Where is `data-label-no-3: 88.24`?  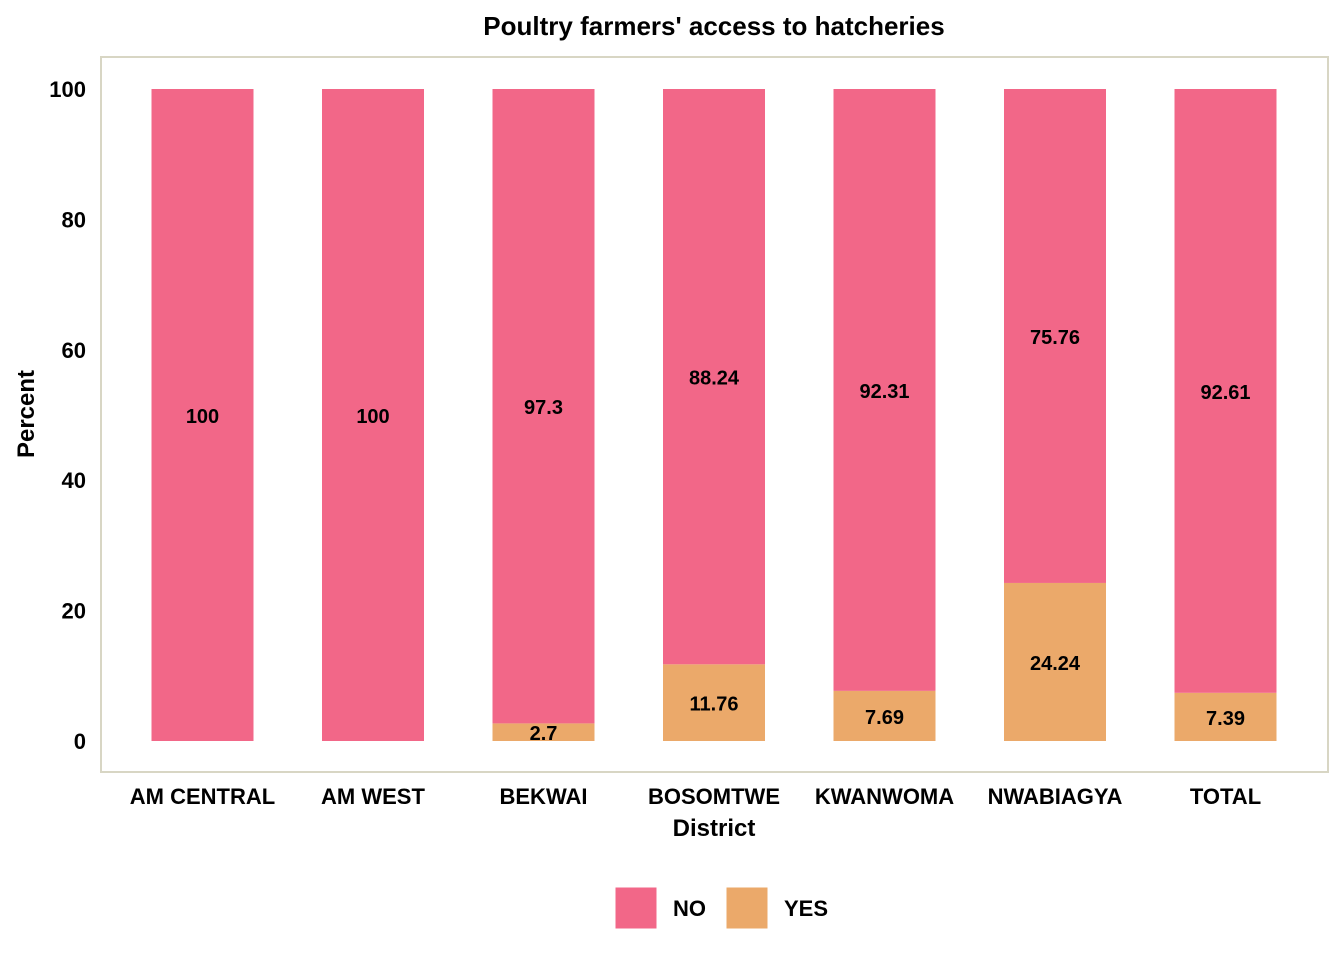
data-label-no-3: 88.24 is located at coordinates (714, 379).